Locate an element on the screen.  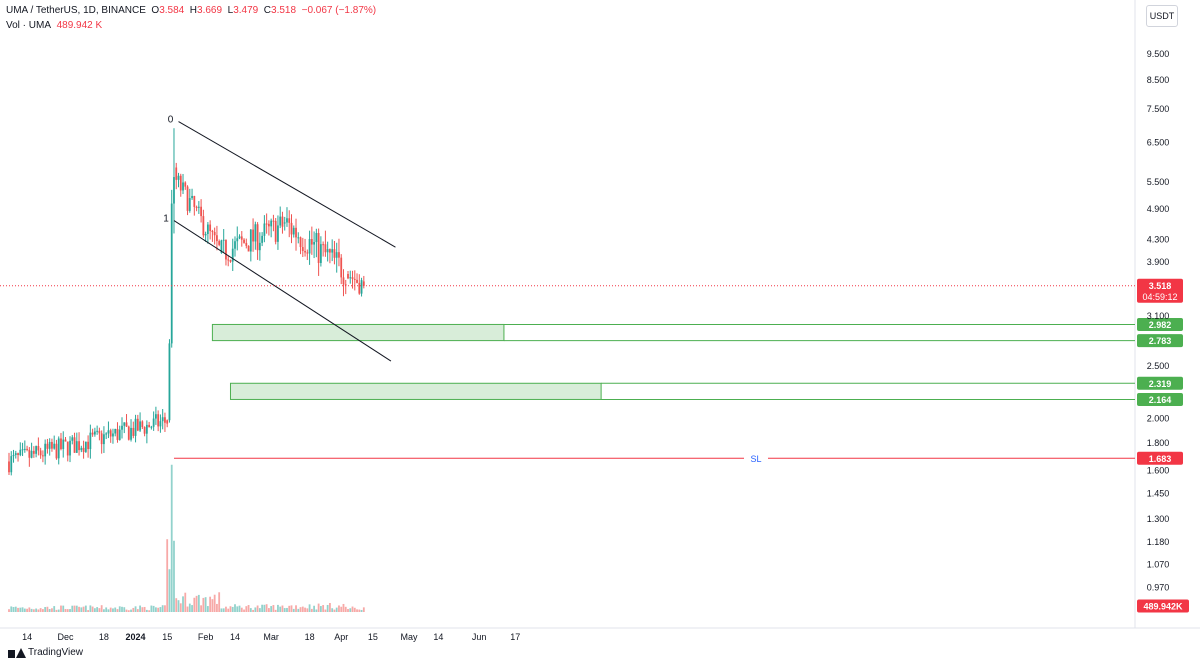
stop-loss-label: SL is located at coordinates (755, 459).